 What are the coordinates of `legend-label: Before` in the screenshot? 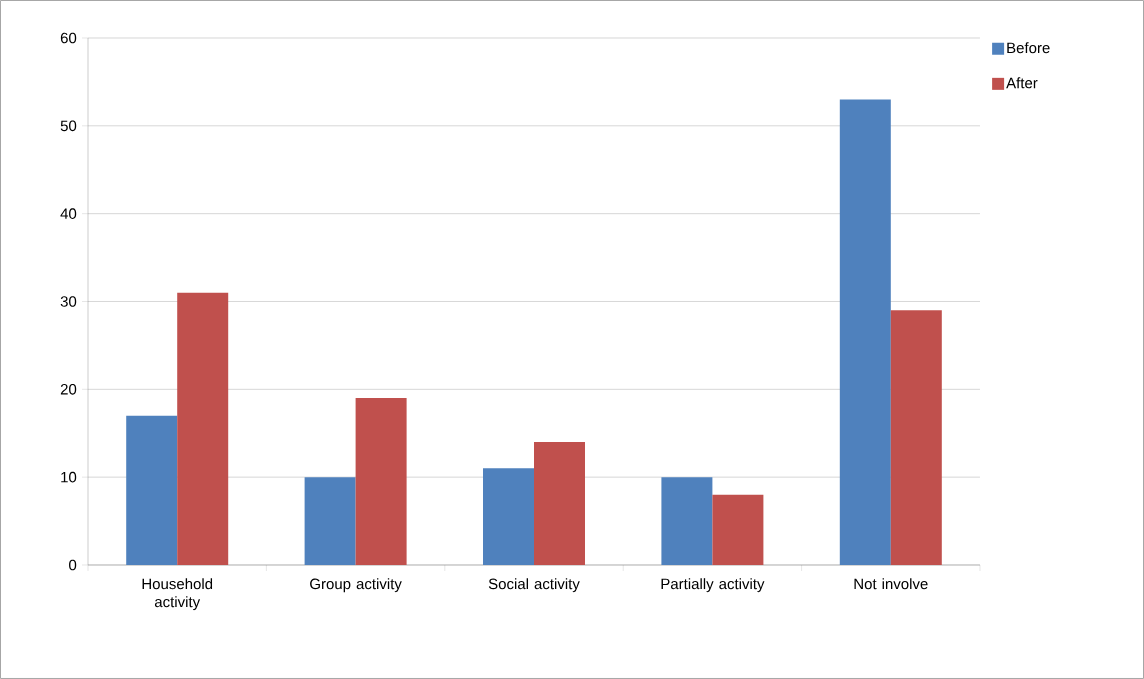 It's located at (1028, 48).